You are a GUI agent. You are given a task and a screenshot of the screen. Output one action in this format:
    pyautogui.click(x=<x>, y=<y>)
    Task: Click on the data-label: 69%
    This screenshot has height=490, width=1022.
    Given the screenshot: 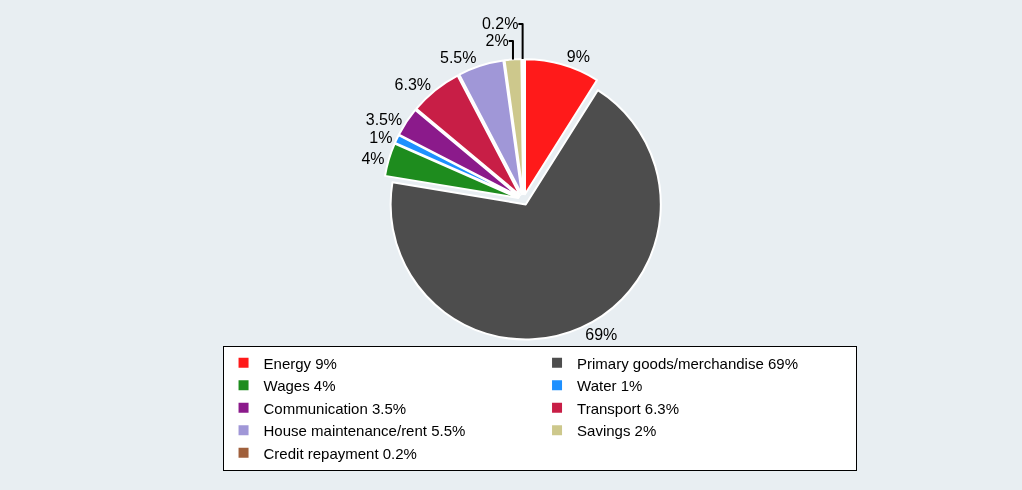 What is the action you would take?
    pyautogui.click(x=601, y=335)
    